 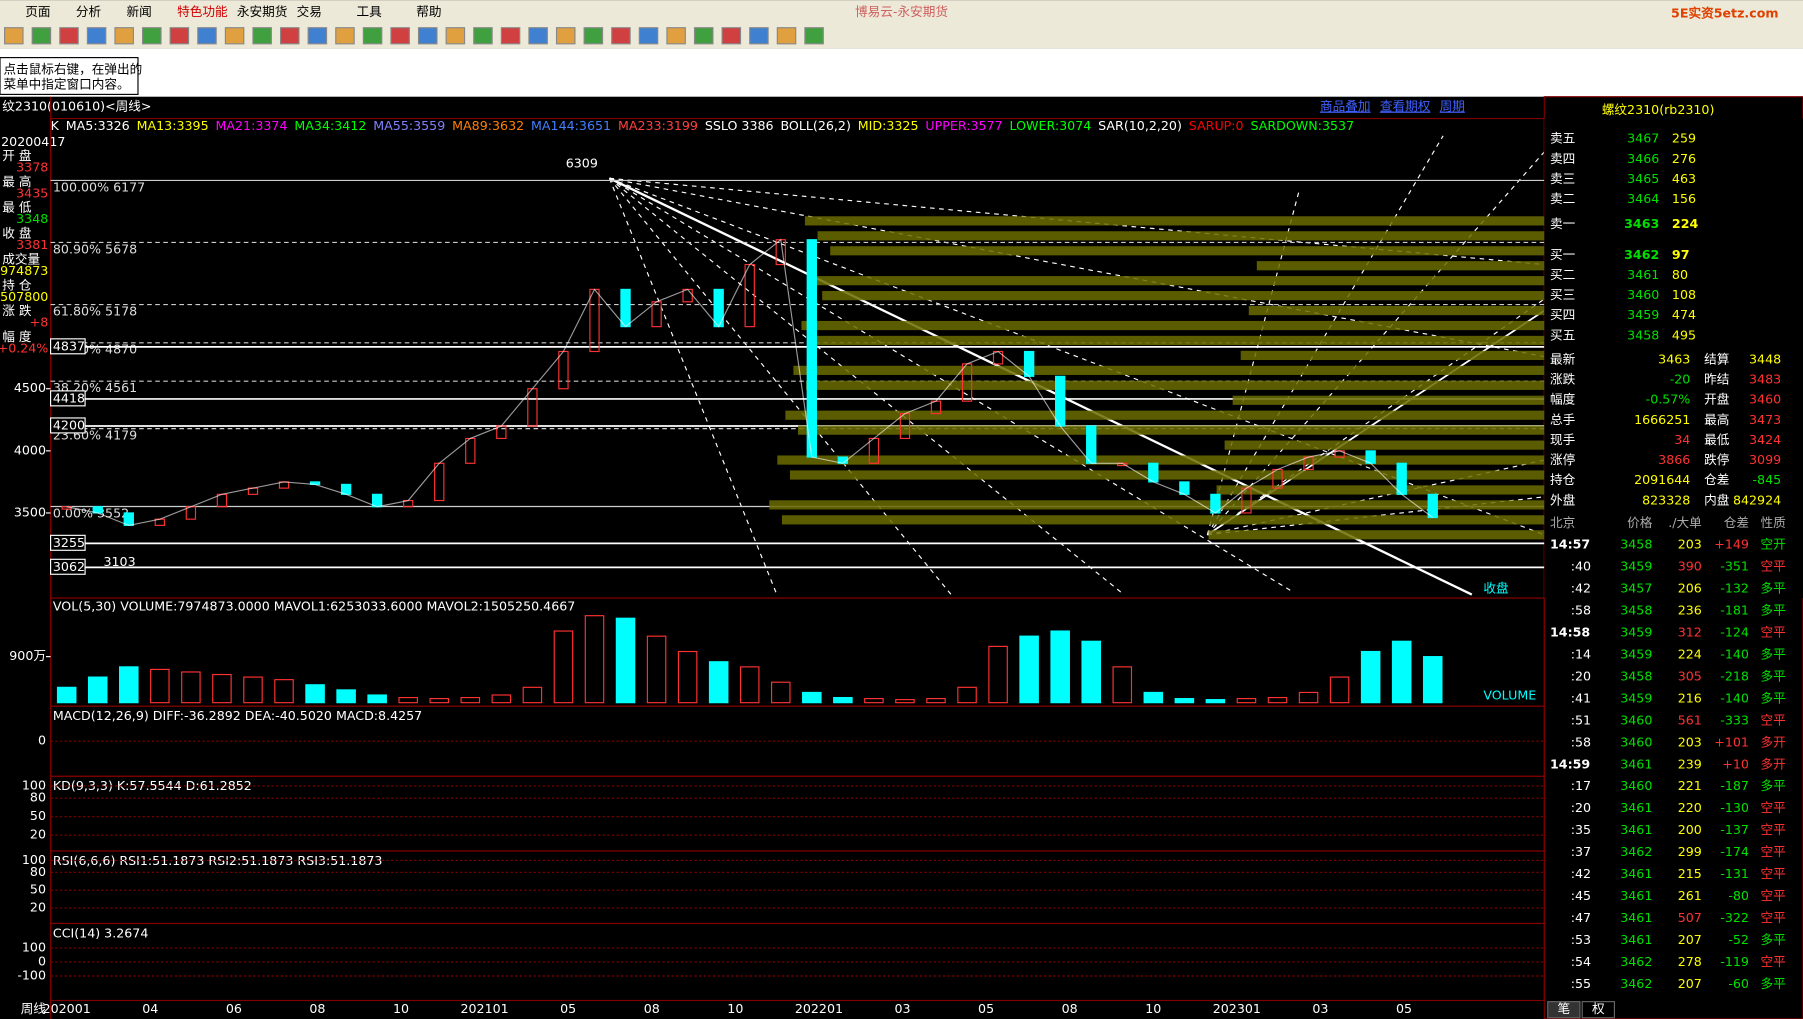 What do you see at coordinates (1636, 544) in the screenshot?
I see `trade-price: 3458` at bounding box center [1636, 544].